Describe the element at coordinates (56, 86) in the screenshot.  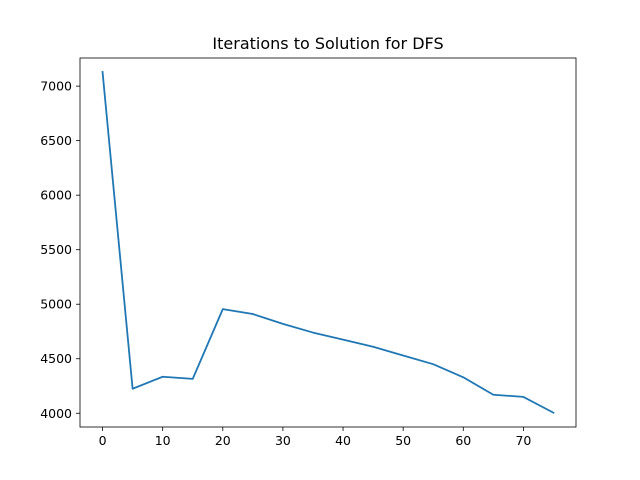
I see `y-tick-label: 7000` at that location.